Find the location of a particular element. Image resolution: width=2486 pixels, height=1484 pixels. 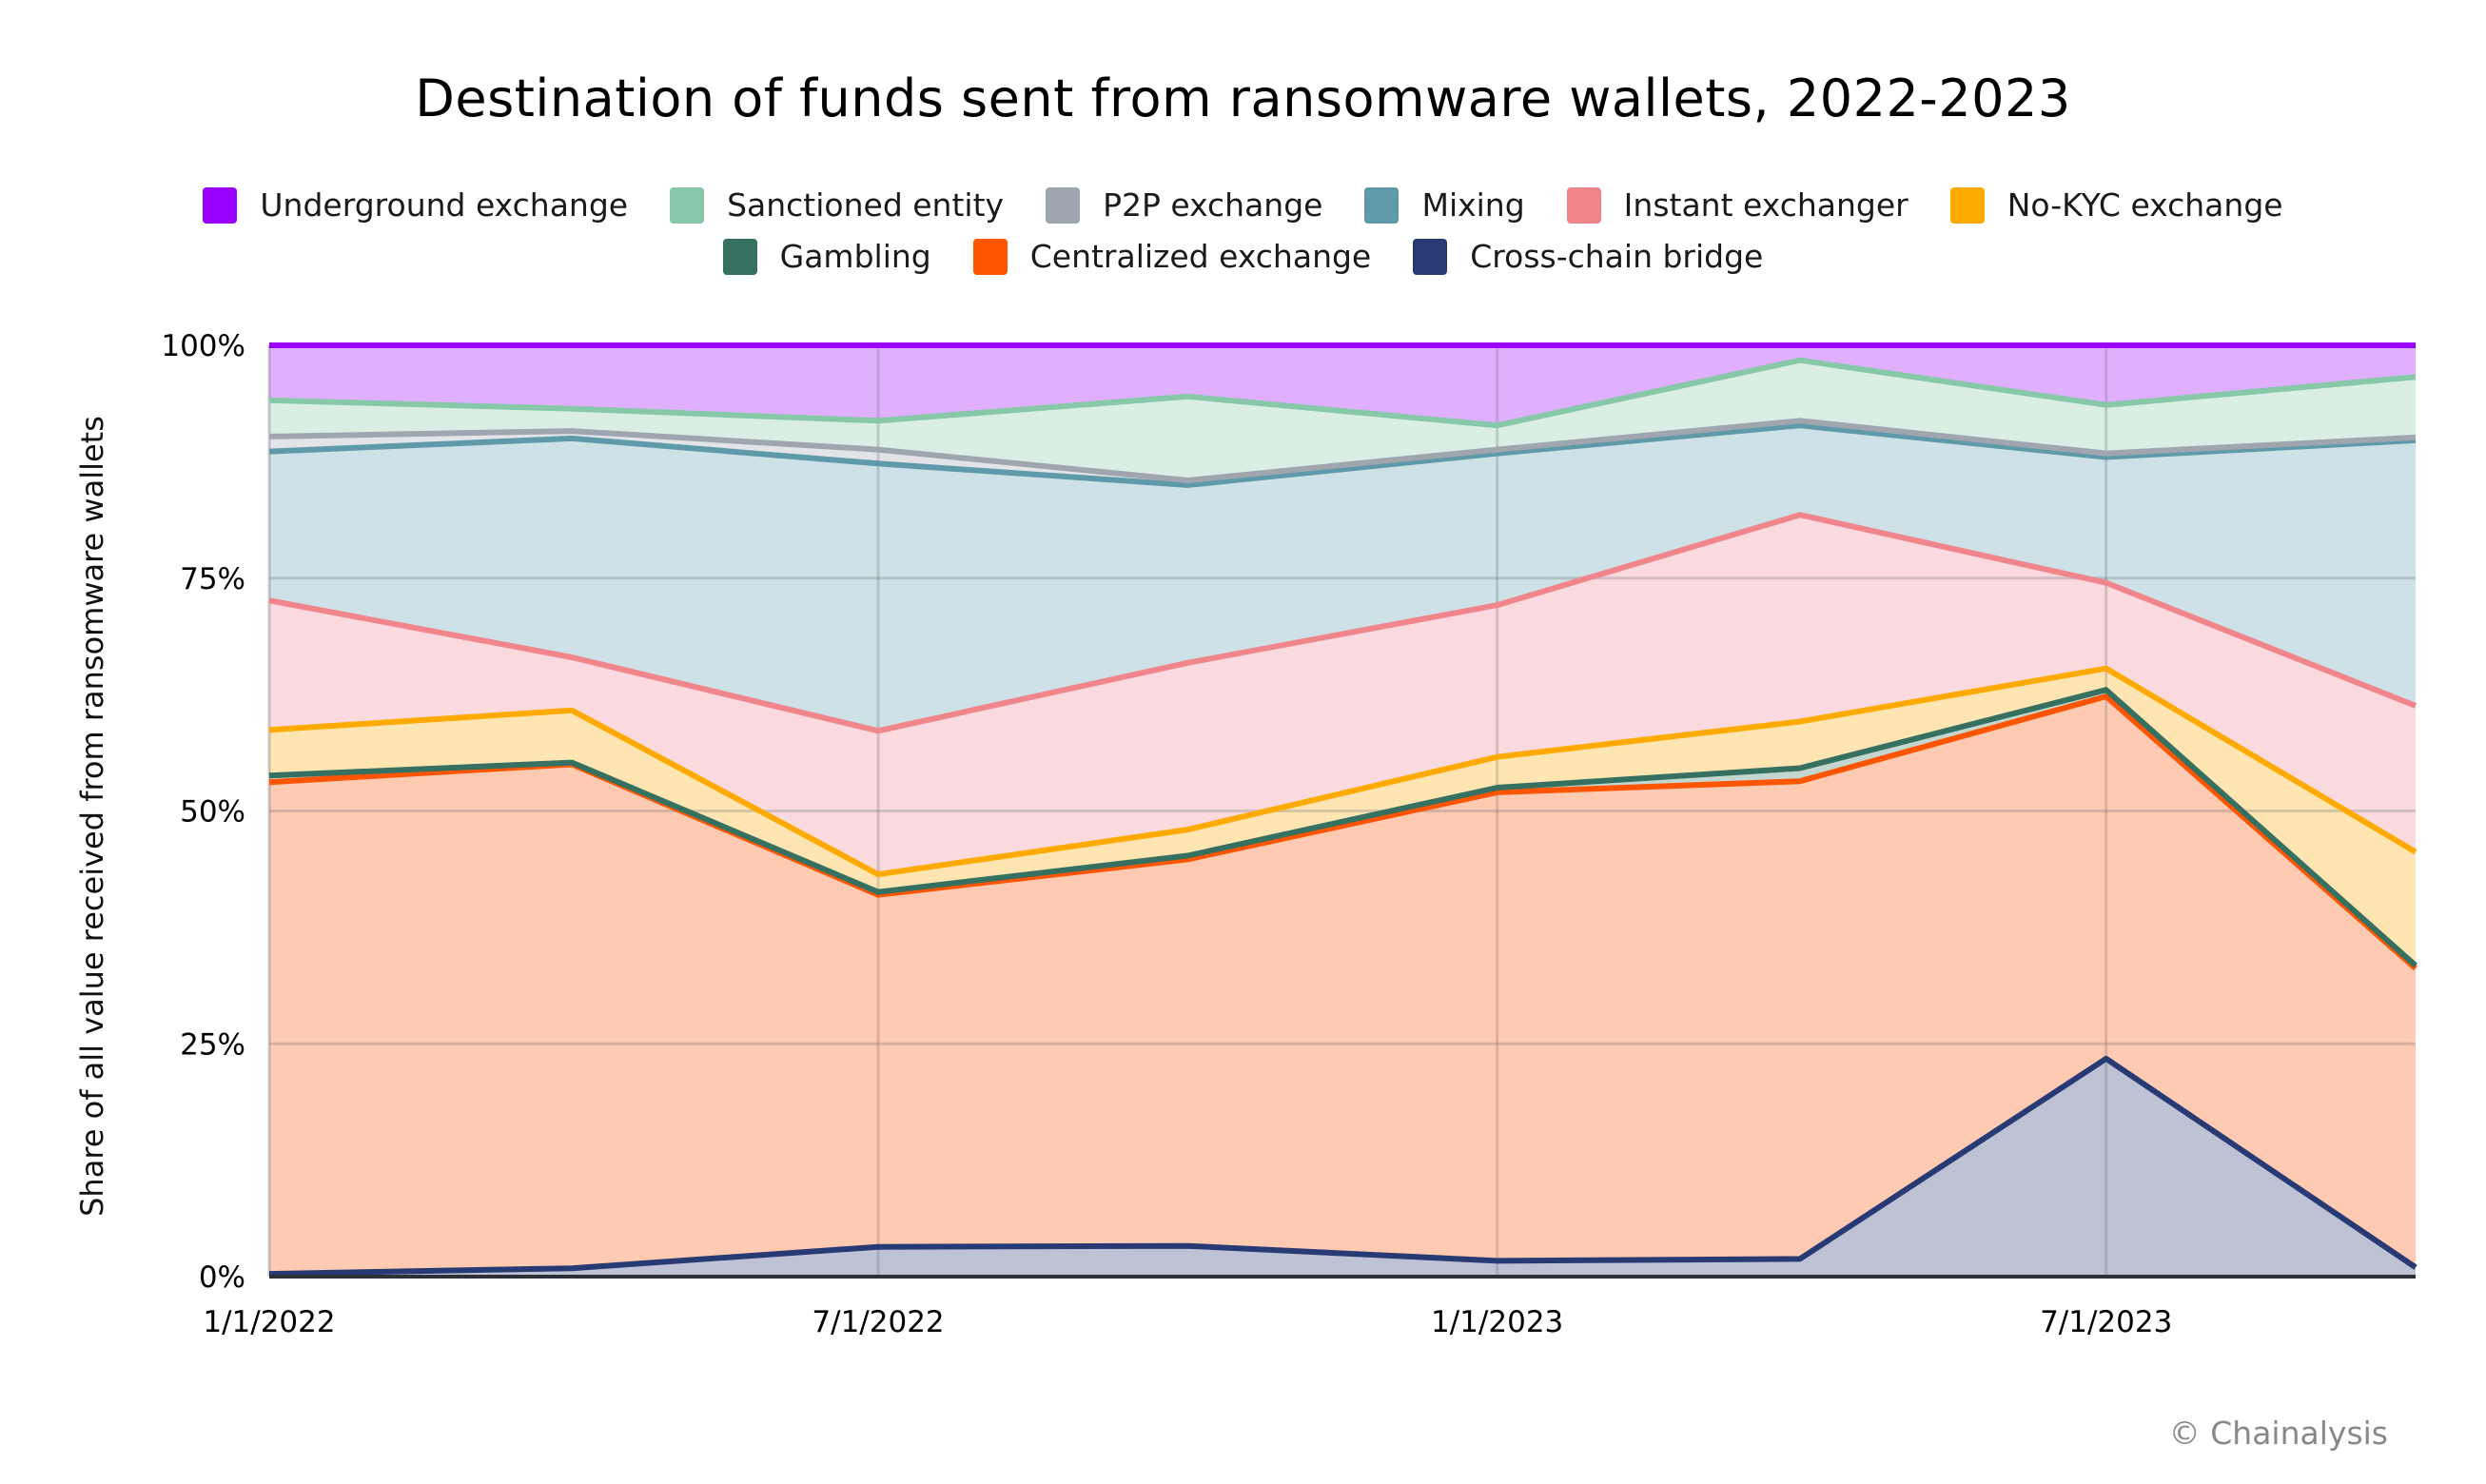

legend-label: Underground exchange is located at coordinates (444, 205).